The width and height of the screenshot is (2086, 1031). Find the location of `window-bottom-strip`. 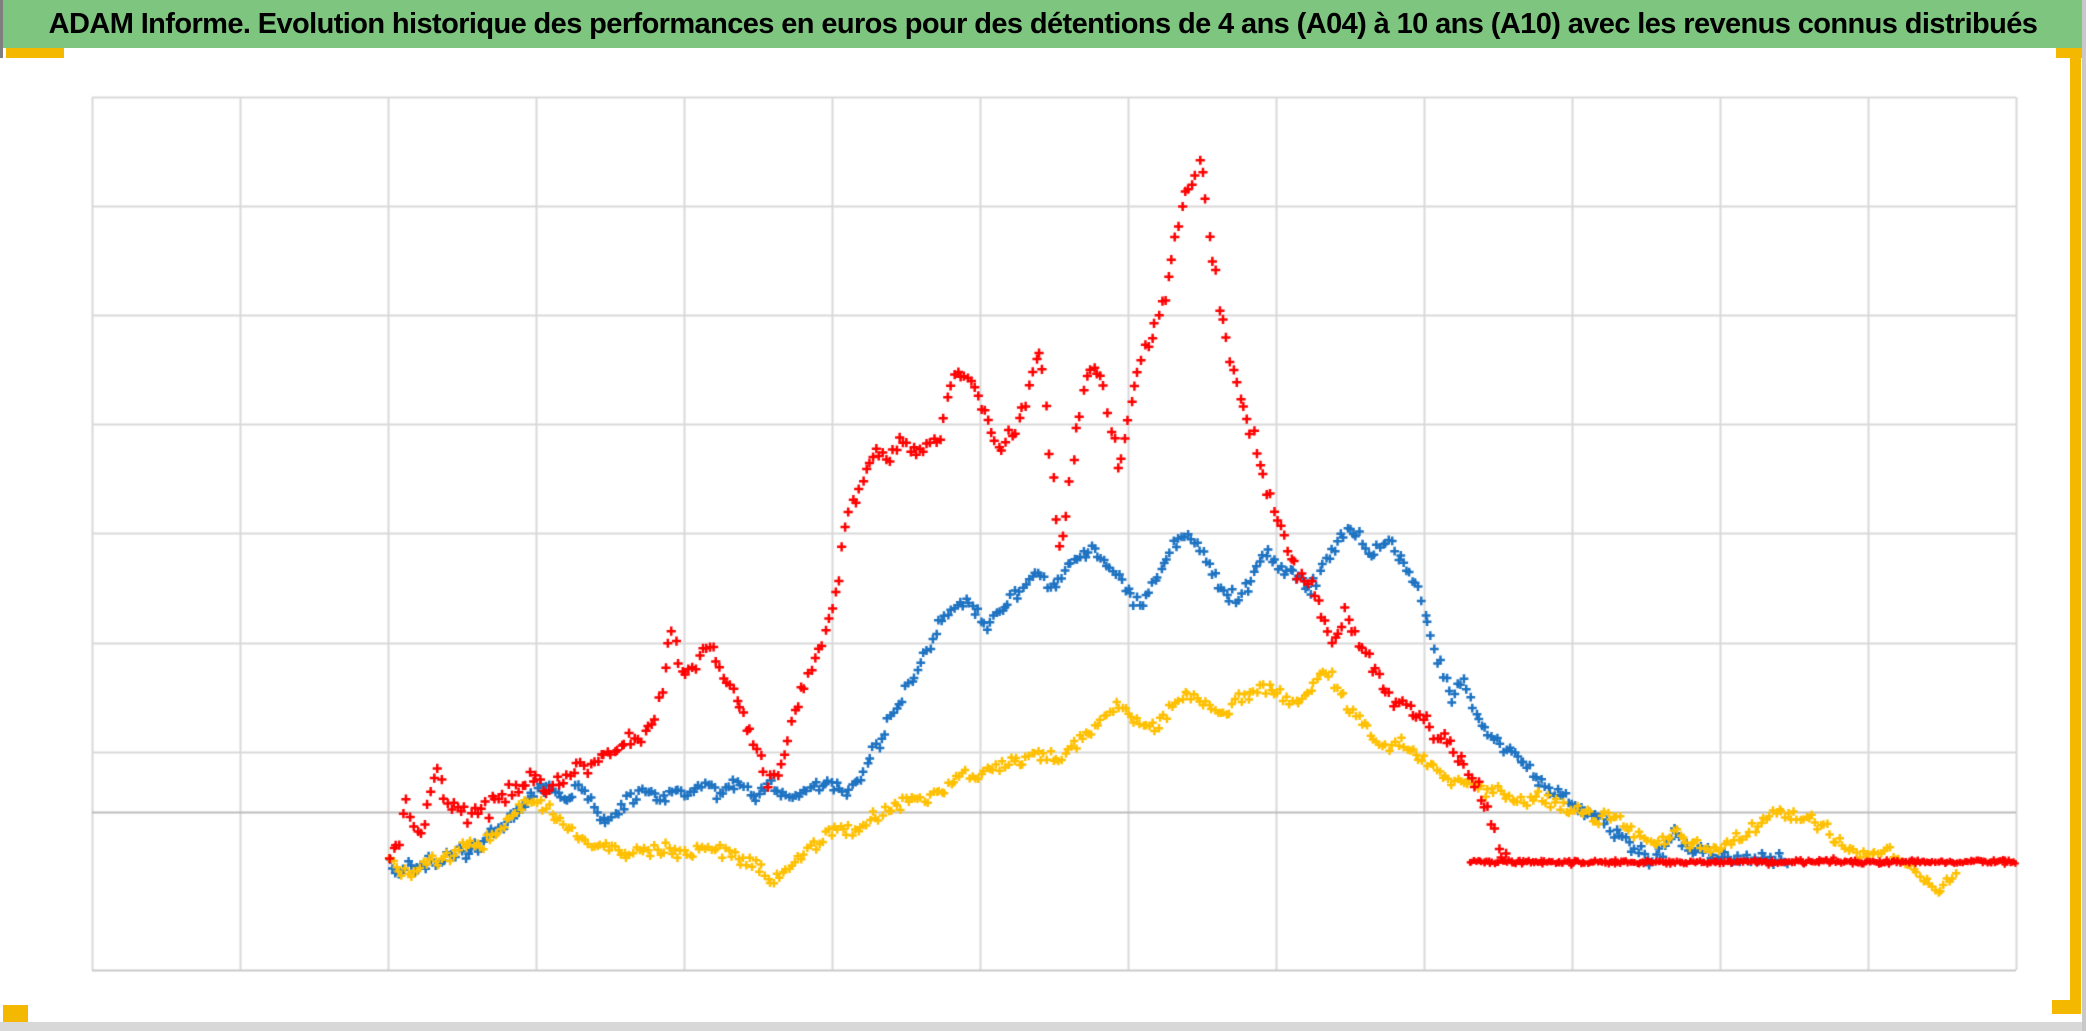

window-bottom-strip is located at coordinates (1043, 1026).